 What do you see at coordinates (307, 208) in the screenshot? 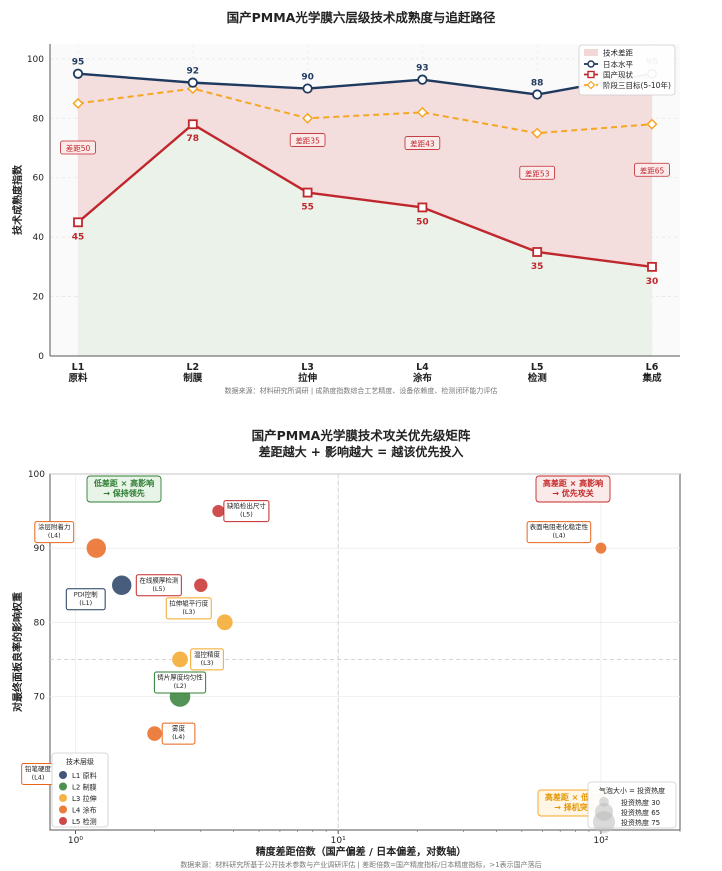
I see `chart1-china-value-label: 55` at bounding box center [307, 208].